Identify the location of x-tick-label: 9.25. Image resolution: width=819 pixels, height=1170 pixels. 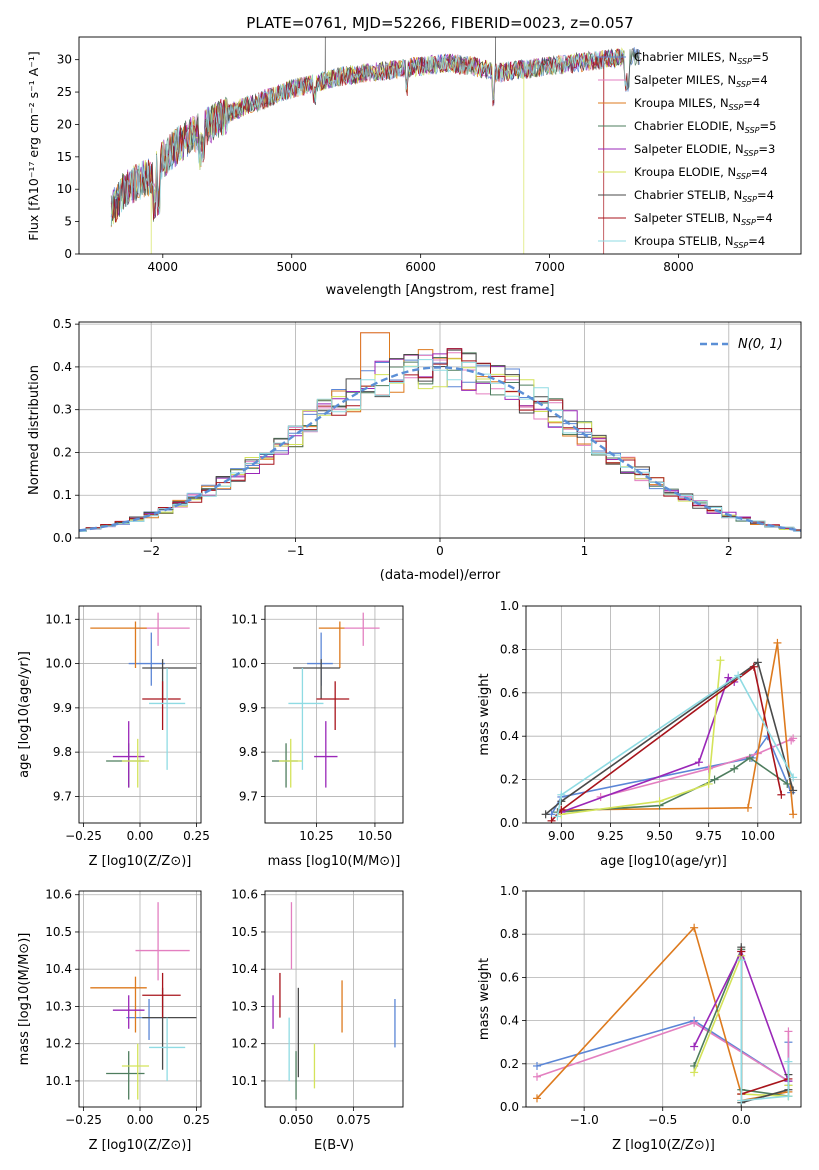
(610, 836).